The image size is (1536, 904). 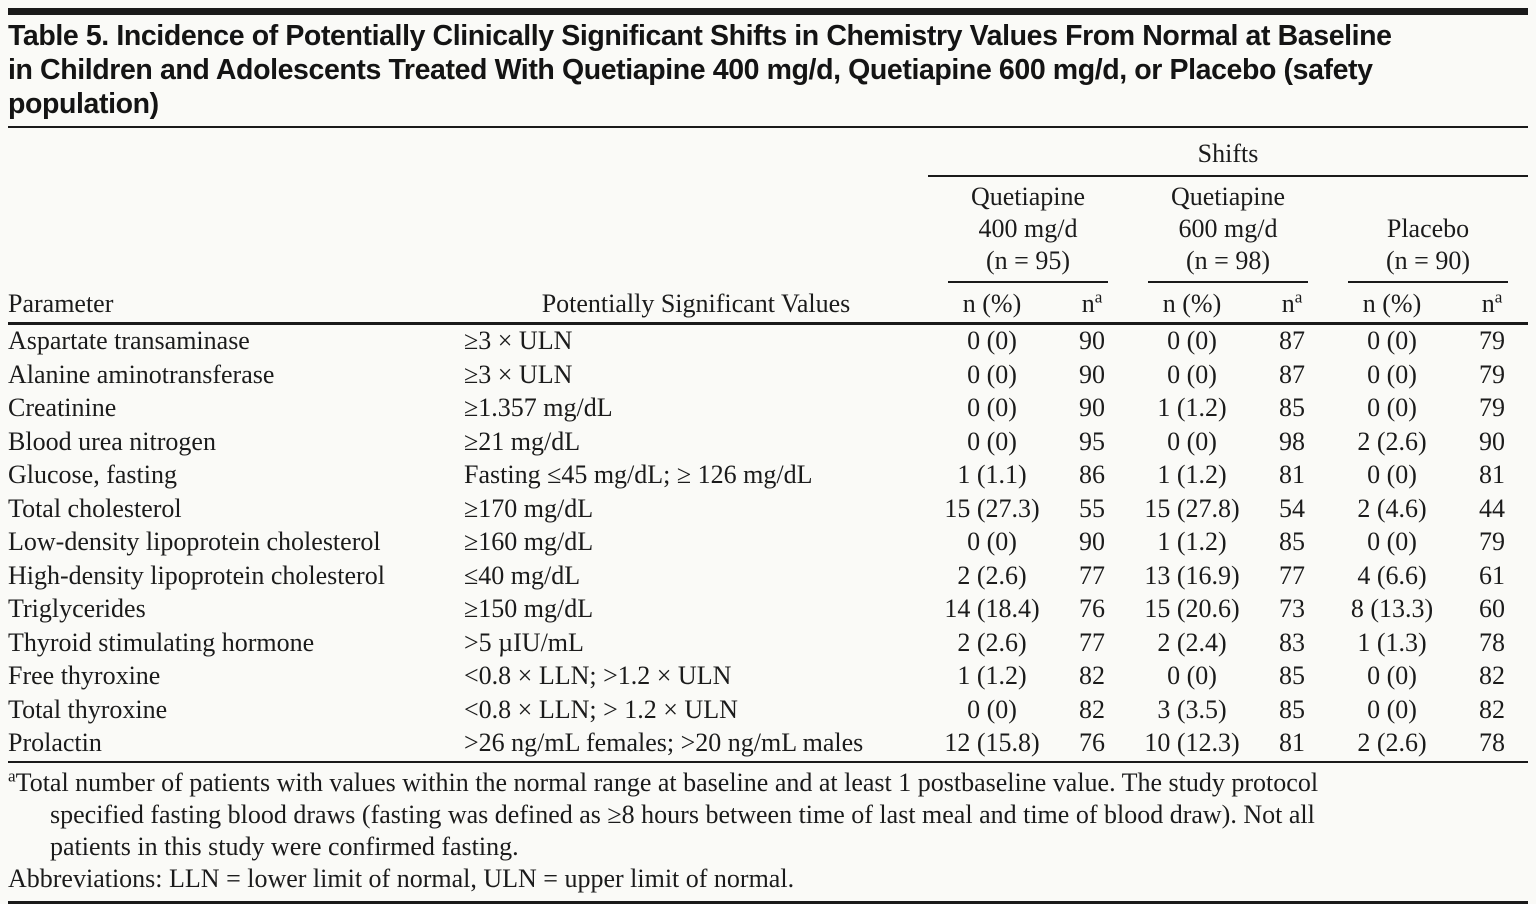 I want to click on group-header-inner: Quetiapine 600 mg/d (n = 98), so click(x=1228, y=232).